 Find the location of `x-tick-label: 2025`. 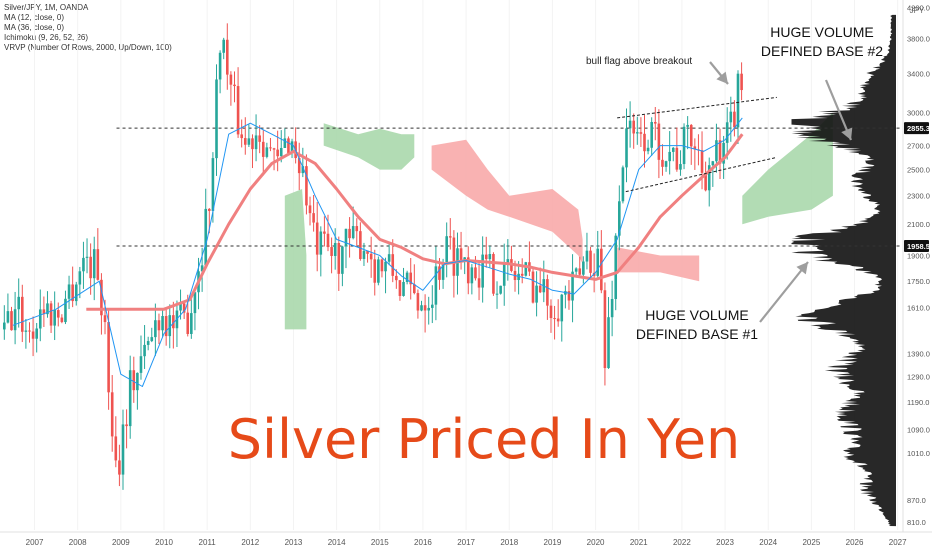

x-tick-label: 2025 is located at coordinates (811, 542).